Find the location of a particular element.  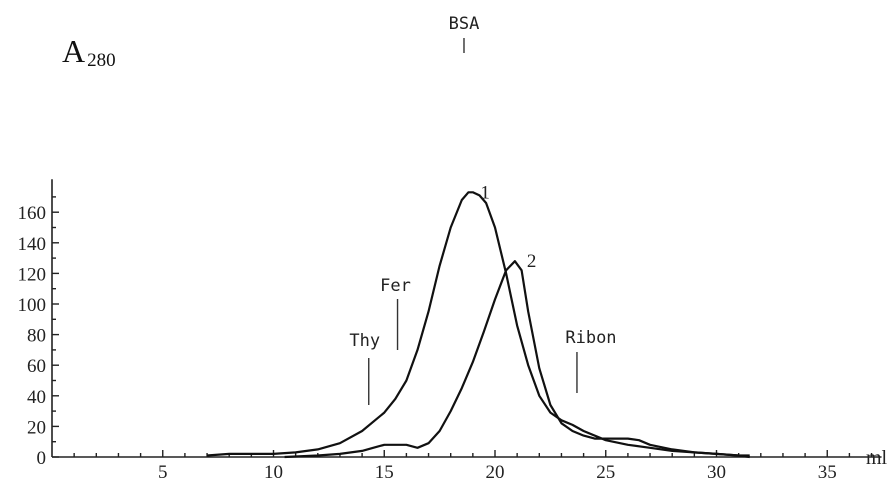

y-tick-label: 60 is located at coordinates (36, 366).